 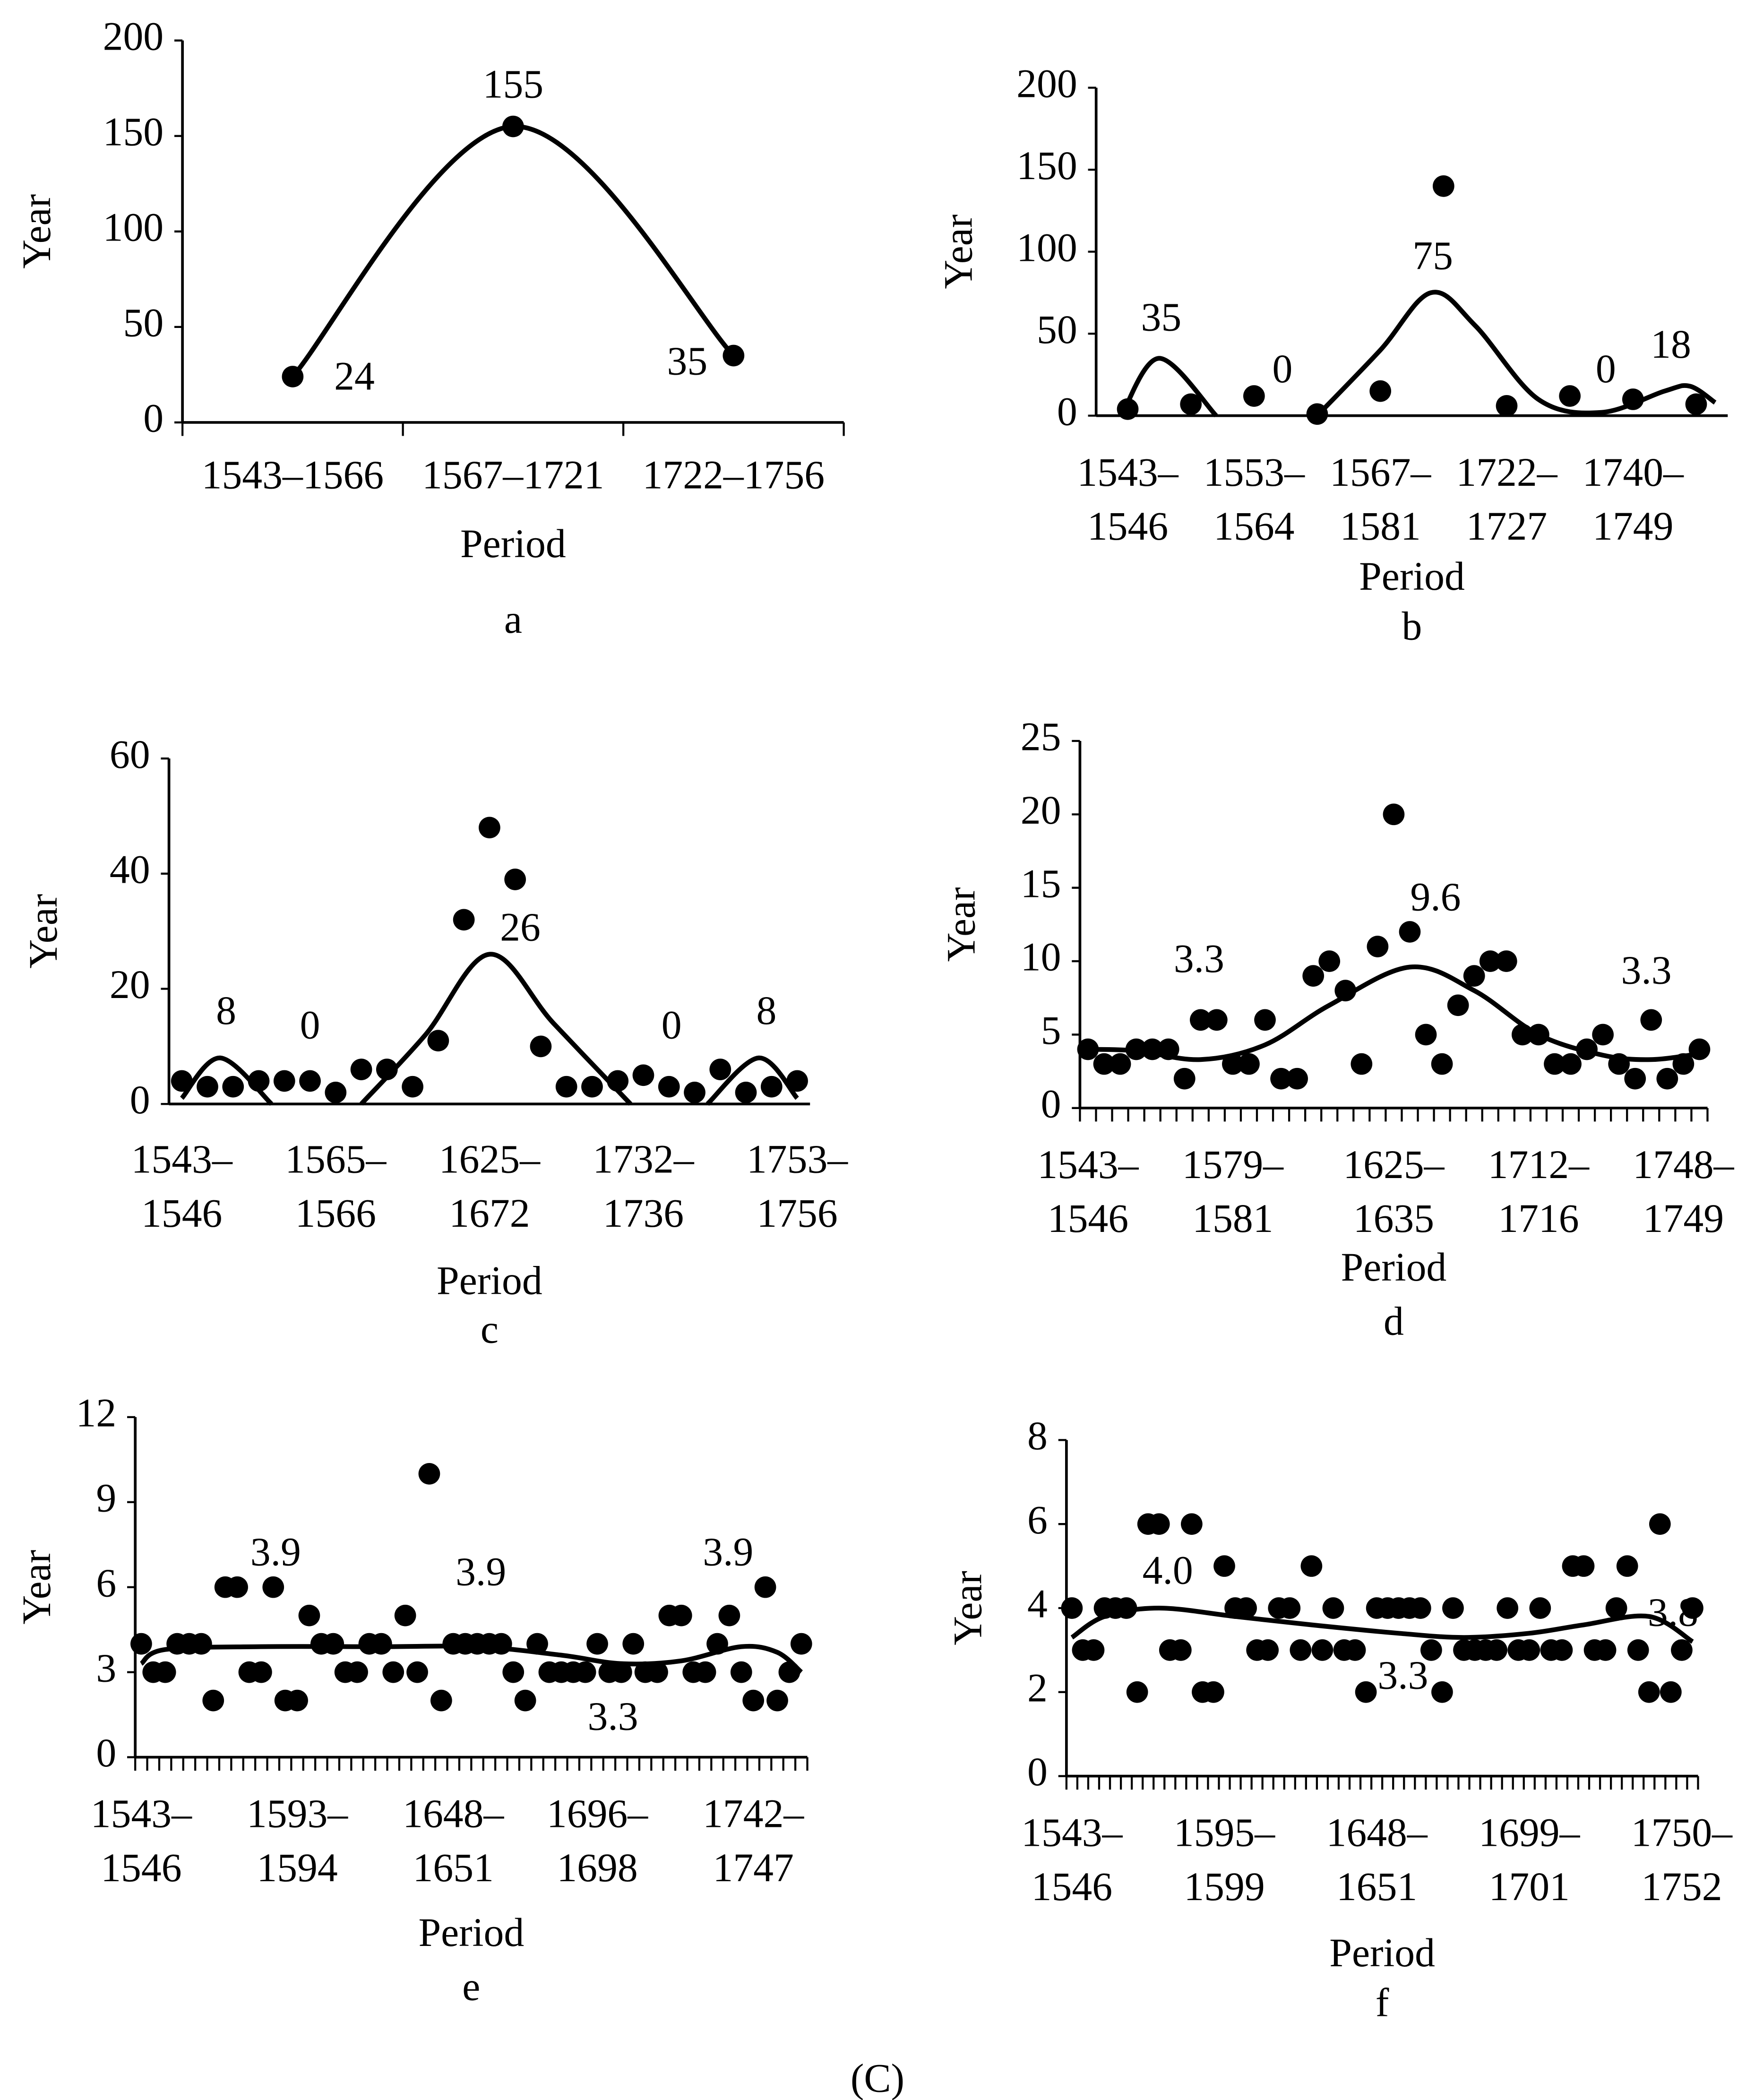 What do you see at coordinates (297, 1813) in the screenshot?
I see `x-tick-label: 1593–` at bounding box center [297, 1813].